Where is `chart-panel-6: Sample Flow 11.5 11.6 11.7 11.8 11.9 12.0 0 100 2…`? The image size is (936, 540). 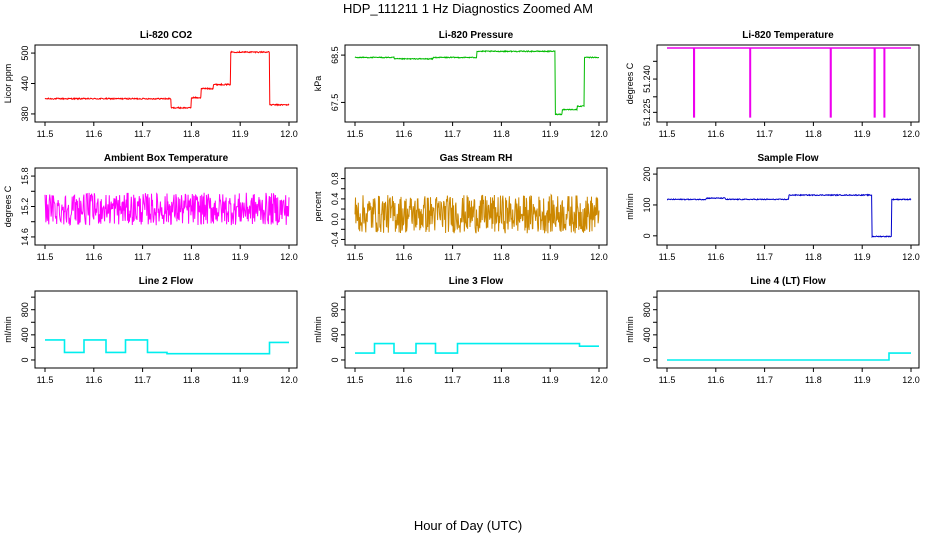 chart-panel-6: Sample Flow 11.5 11.6 11.7 11.8 11.9 12.0 0 100 2… is located at coordinates (772, 207).